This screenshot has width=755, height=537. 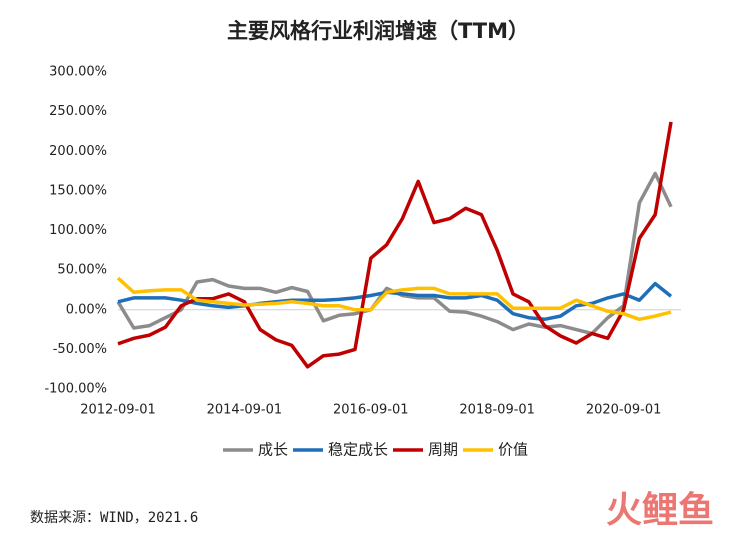 I want to click on source-note: 数据来源：WIND，2021.6, so click(x=114, y=518).